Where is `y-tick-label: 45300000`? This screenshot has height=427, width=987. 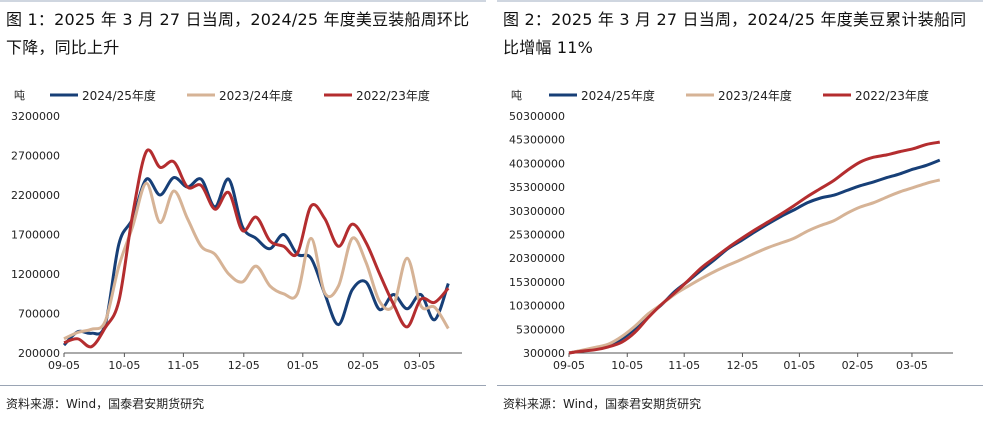
y-tick-label: 45300000 is located at coordinates (537, 140).